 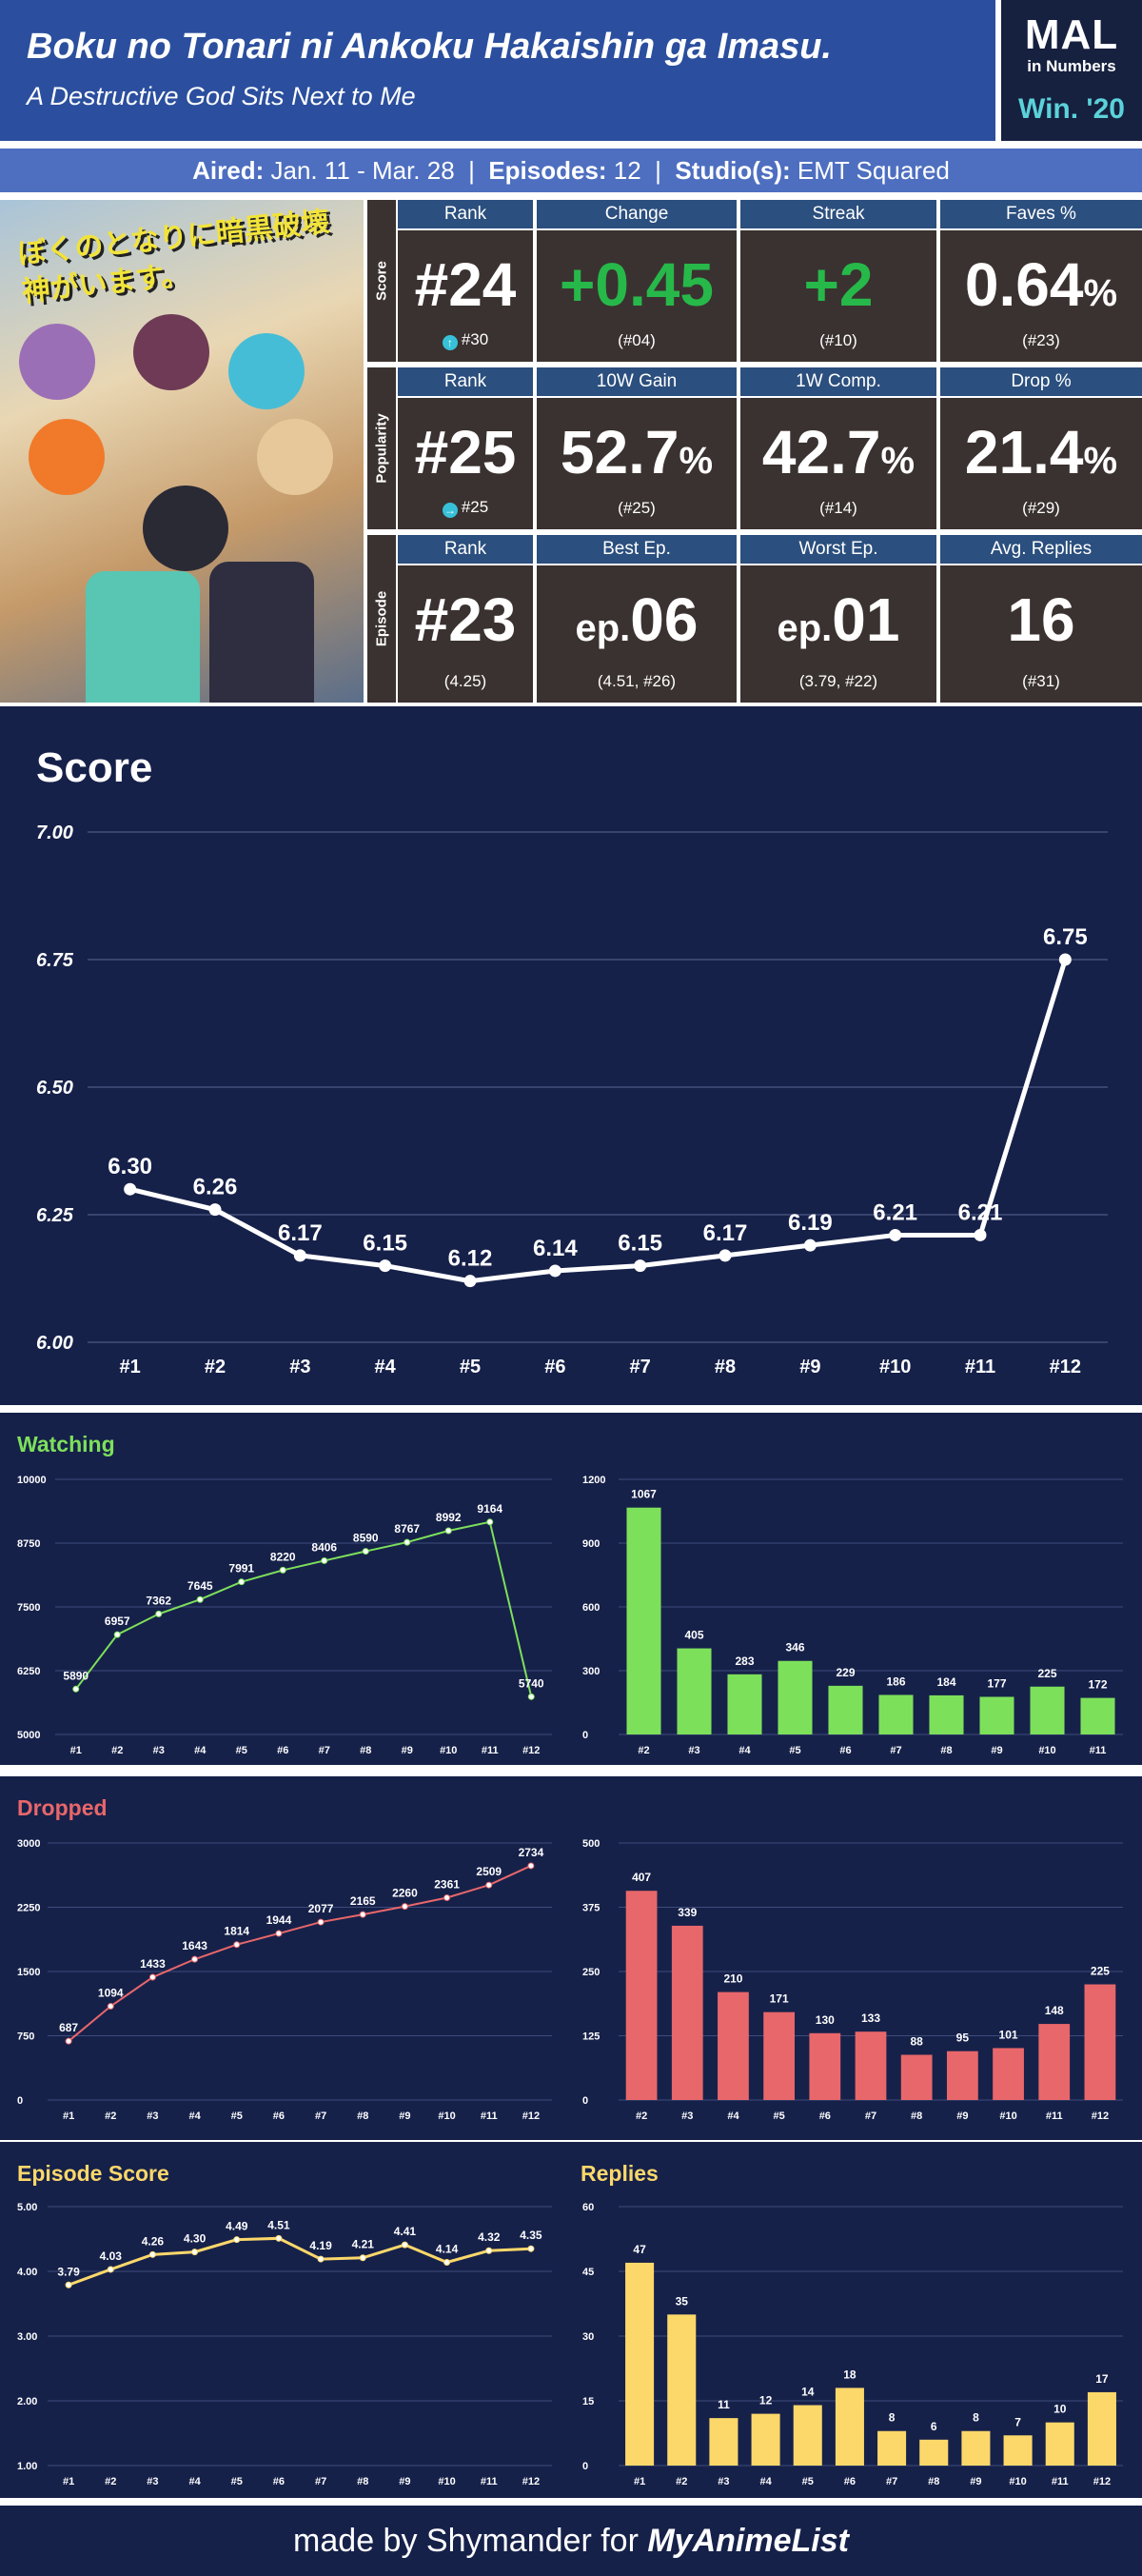 I want to click on footer: made by Shymander for MyAnimeList, so click(x=571, y=2541).